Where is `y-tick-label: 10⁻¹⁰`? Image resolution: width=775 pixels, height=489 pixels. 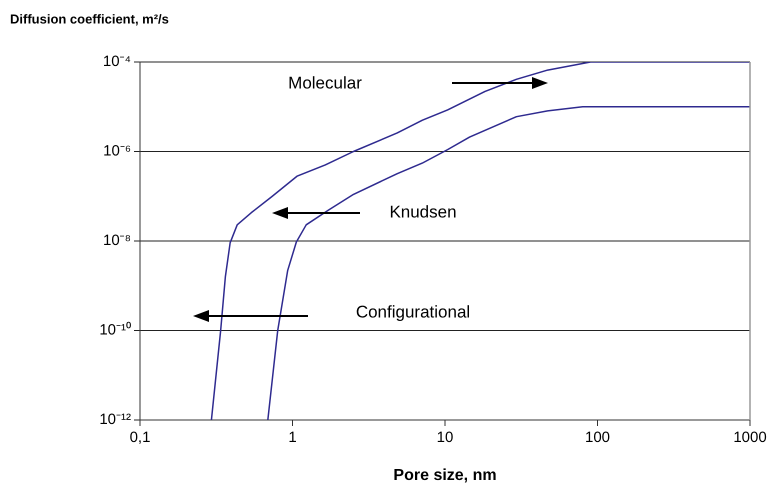 y-tick-label: 10⁻¹⁰ is located at coordinates (115, 330).